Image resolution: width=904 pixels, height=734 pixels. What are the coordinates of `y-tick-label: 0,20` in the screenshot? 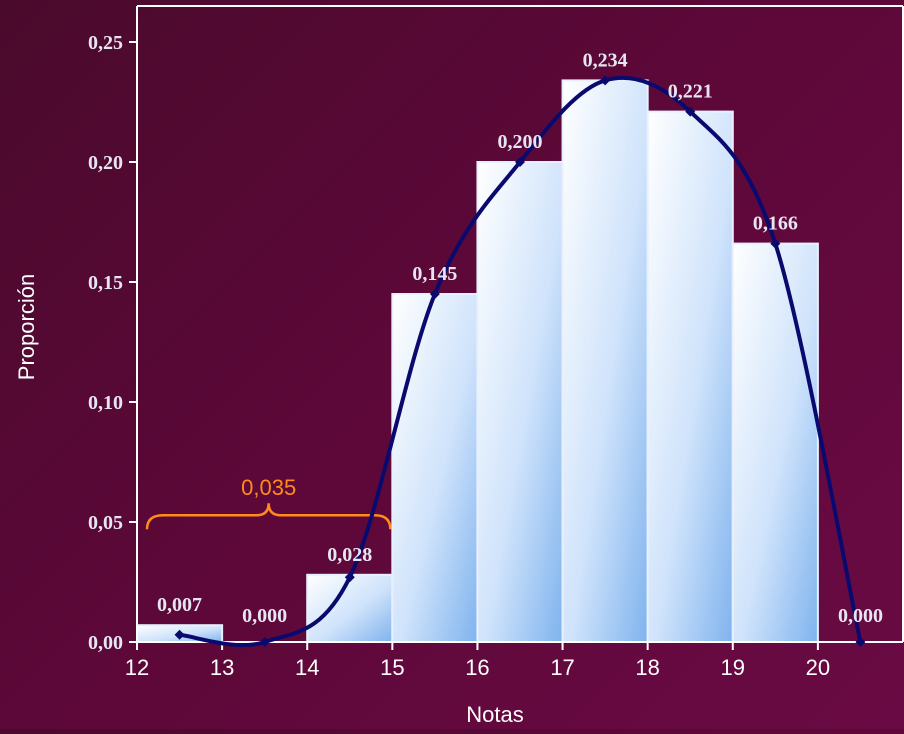 It's located at (105, 163).